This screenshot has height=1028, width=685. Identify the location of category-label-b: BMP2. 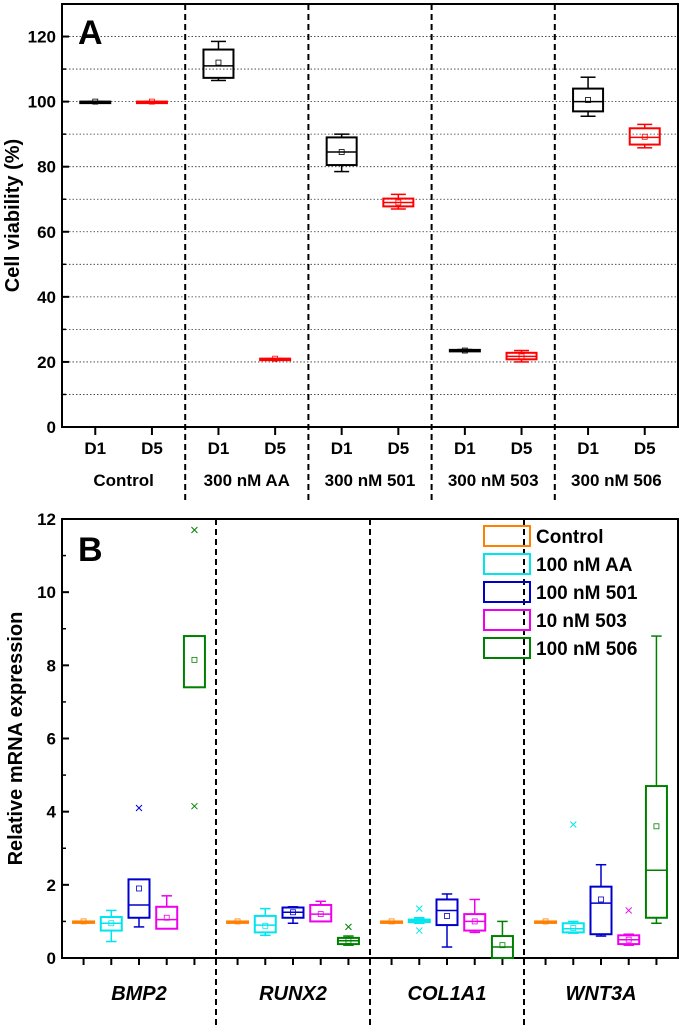
(139, 994).